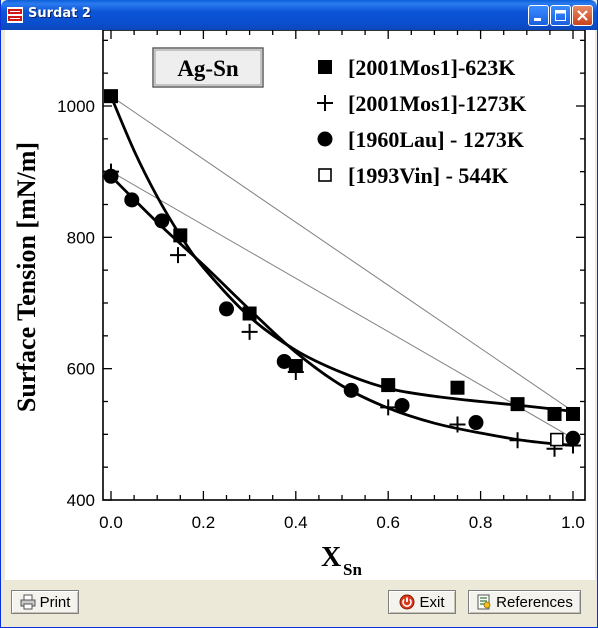  Describe the element at coordinates (55, 602) in the screenshot. I see `print-label: Print` at that location.